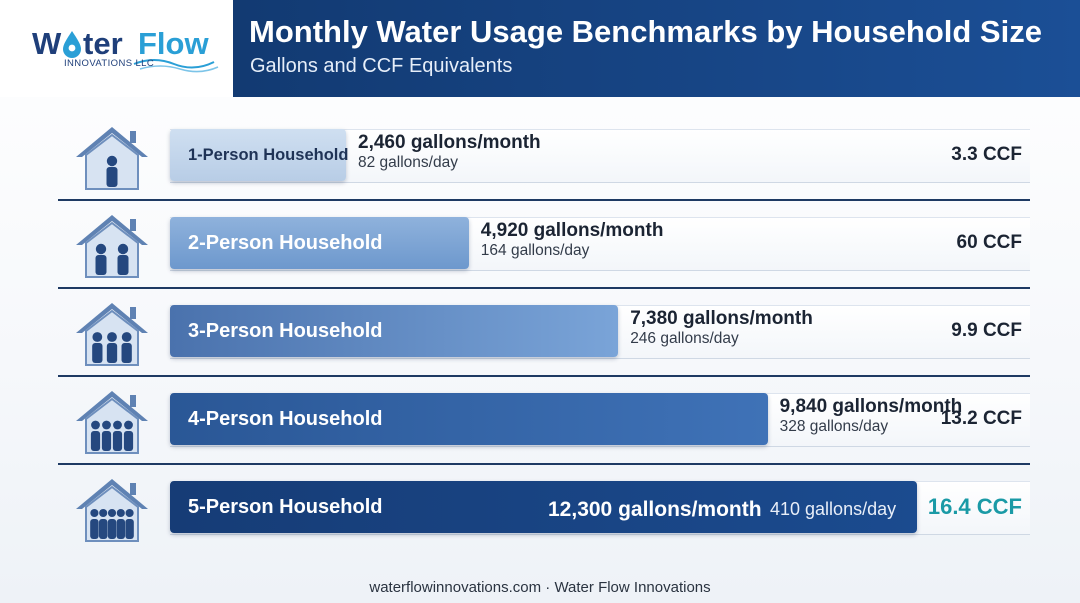 The image size is (1080, 603). What do you see at coordinates (125, 49) in the screenshot?
I see `logo-graphic: W ter Flow` at bounding box center [125, 49].